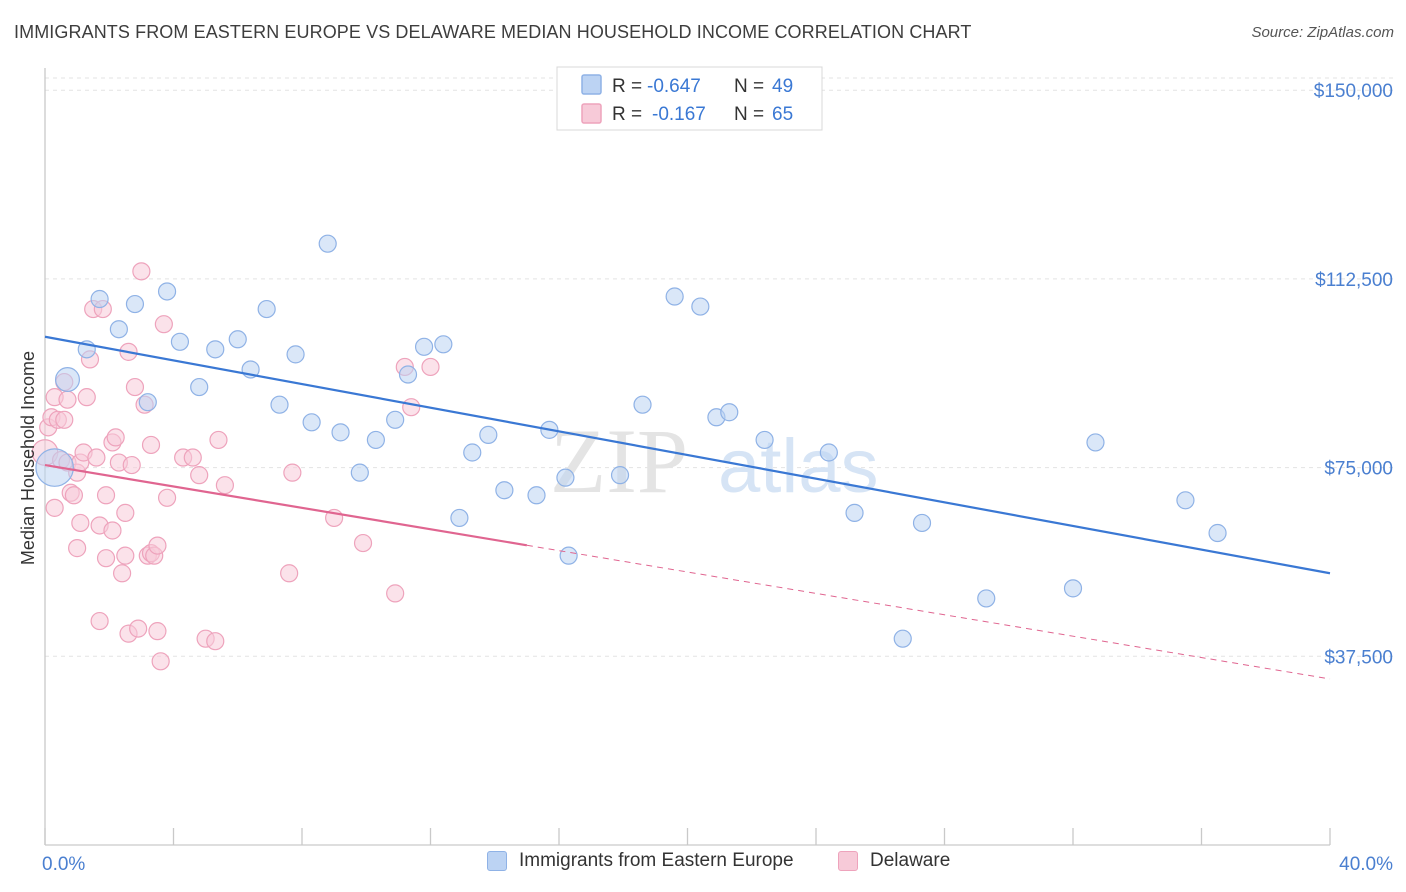  I want to click on legend-r-value-2: -0.167, so click(679, 114).